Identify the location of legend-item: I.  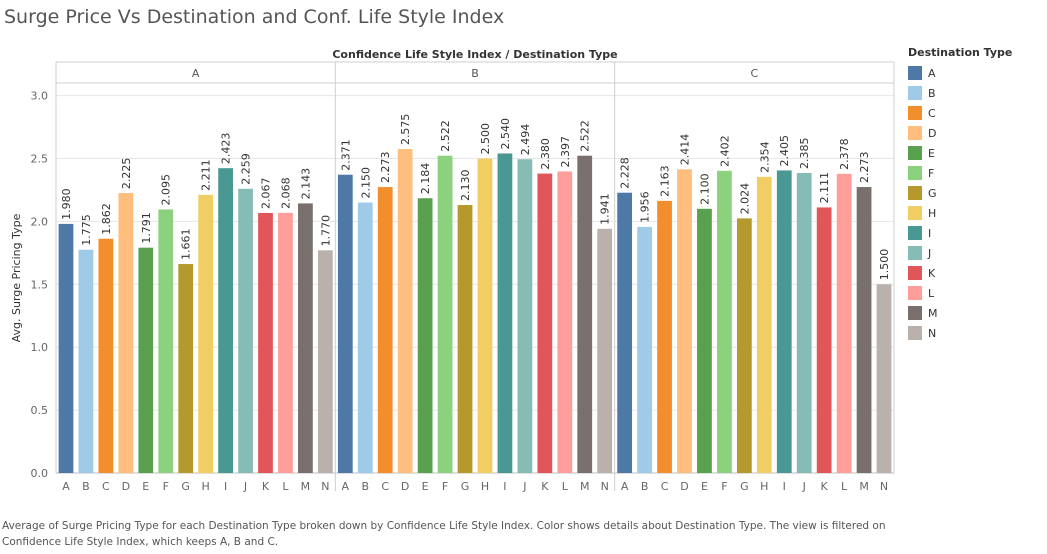
(973, 233).